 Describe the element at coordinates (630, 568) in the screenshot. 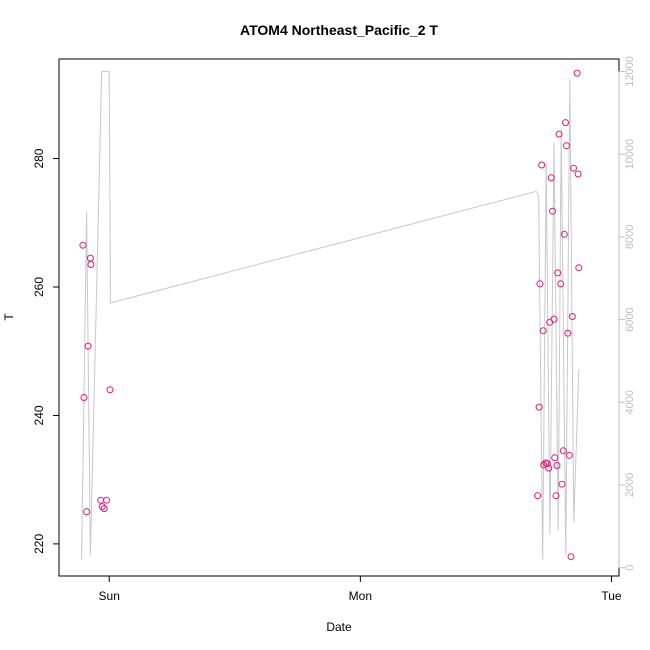

I see `right-tick-label: 0` at that location.